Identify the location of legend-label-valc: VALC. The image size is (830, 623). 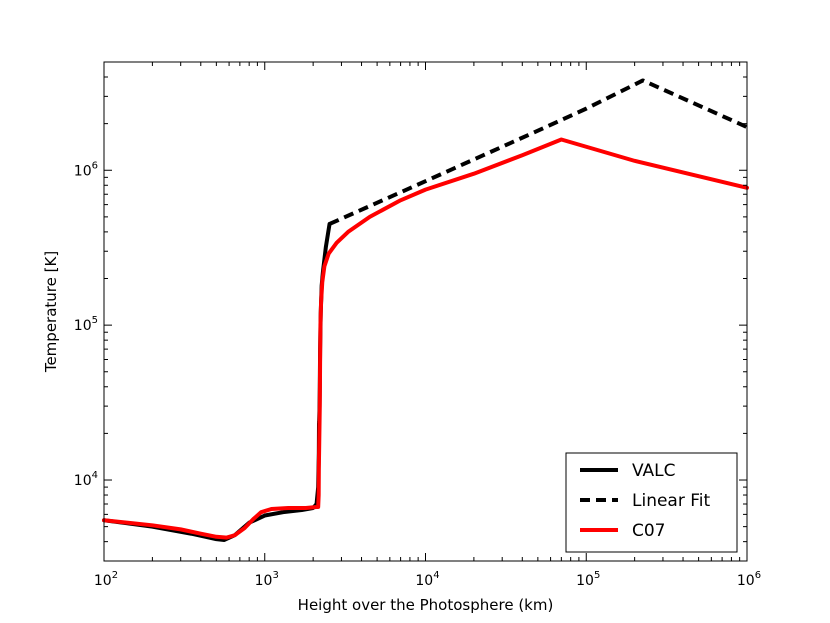
(654, 471).